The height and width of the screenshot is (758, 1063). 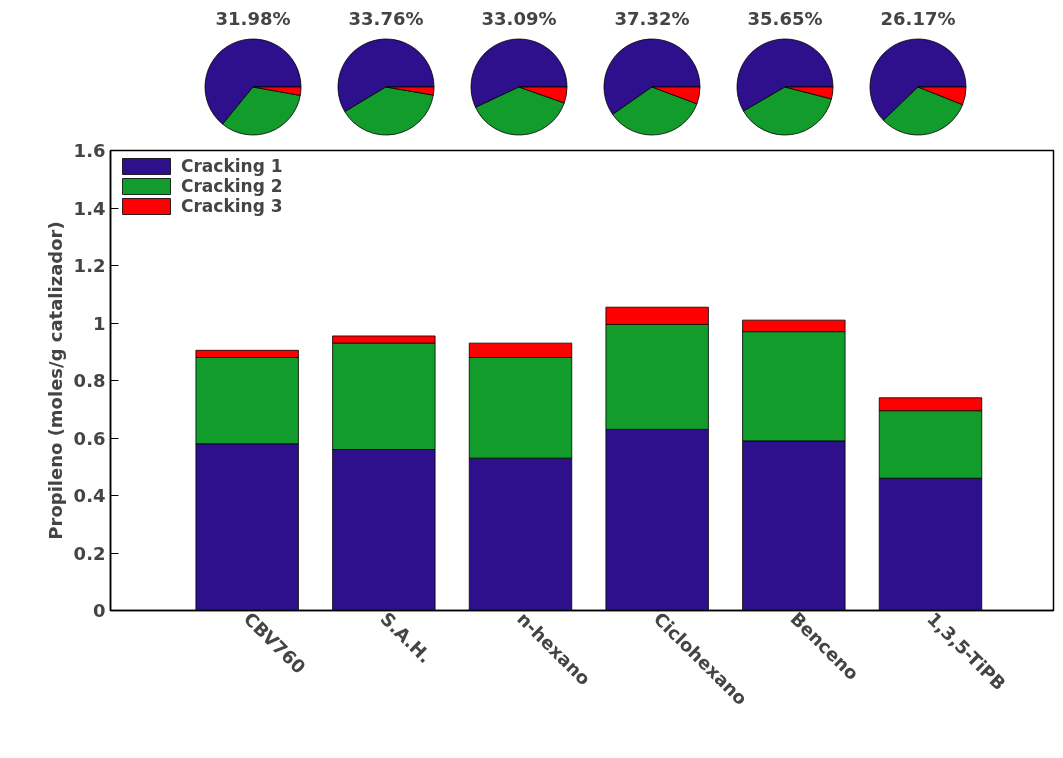 I want to click on y-tick-label: 1, so click(x=99, y=323).